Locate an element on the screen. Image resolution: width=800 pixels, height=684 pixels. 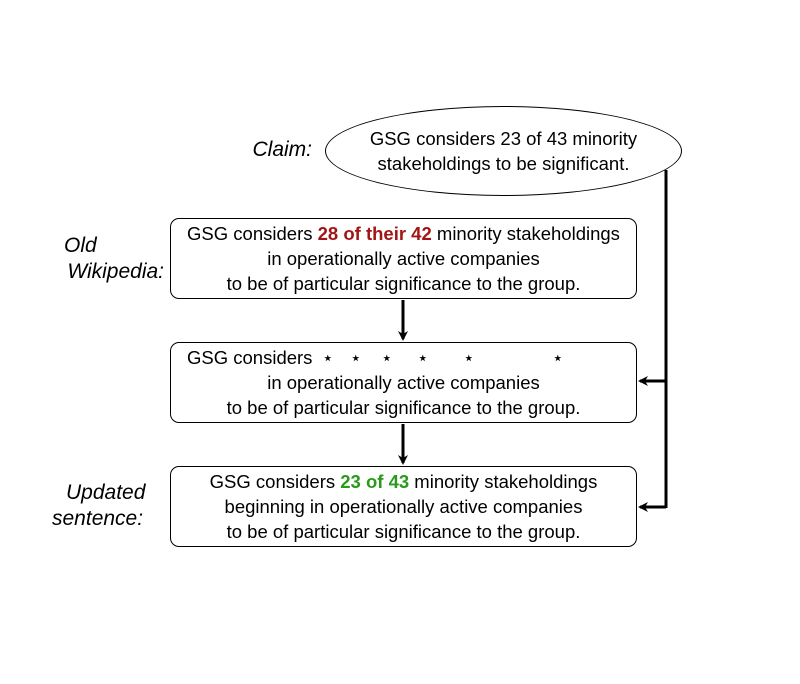
masked-line2: in operationally active companies is located at coordinates (403, 382).